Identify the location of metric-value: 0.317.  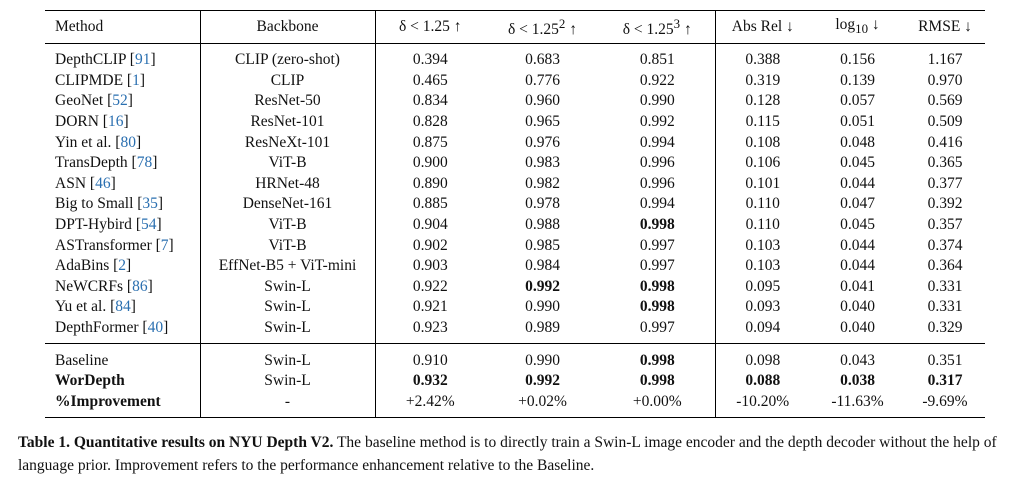
(945, 381).